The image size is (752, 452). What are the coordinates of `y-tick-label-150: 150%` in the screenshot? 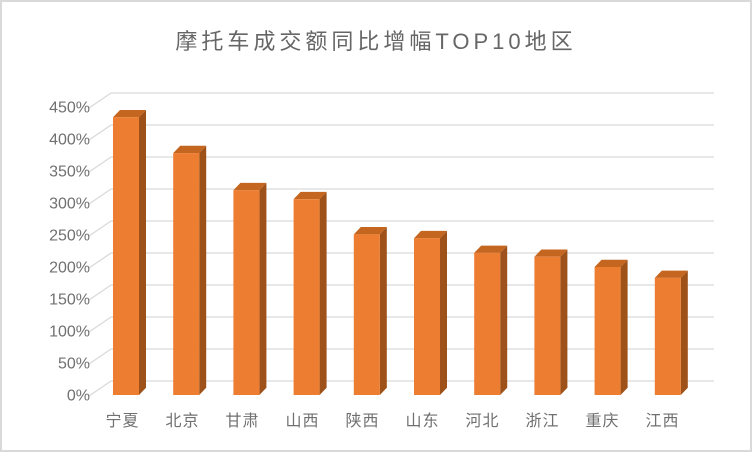 It's located at (69, 300).